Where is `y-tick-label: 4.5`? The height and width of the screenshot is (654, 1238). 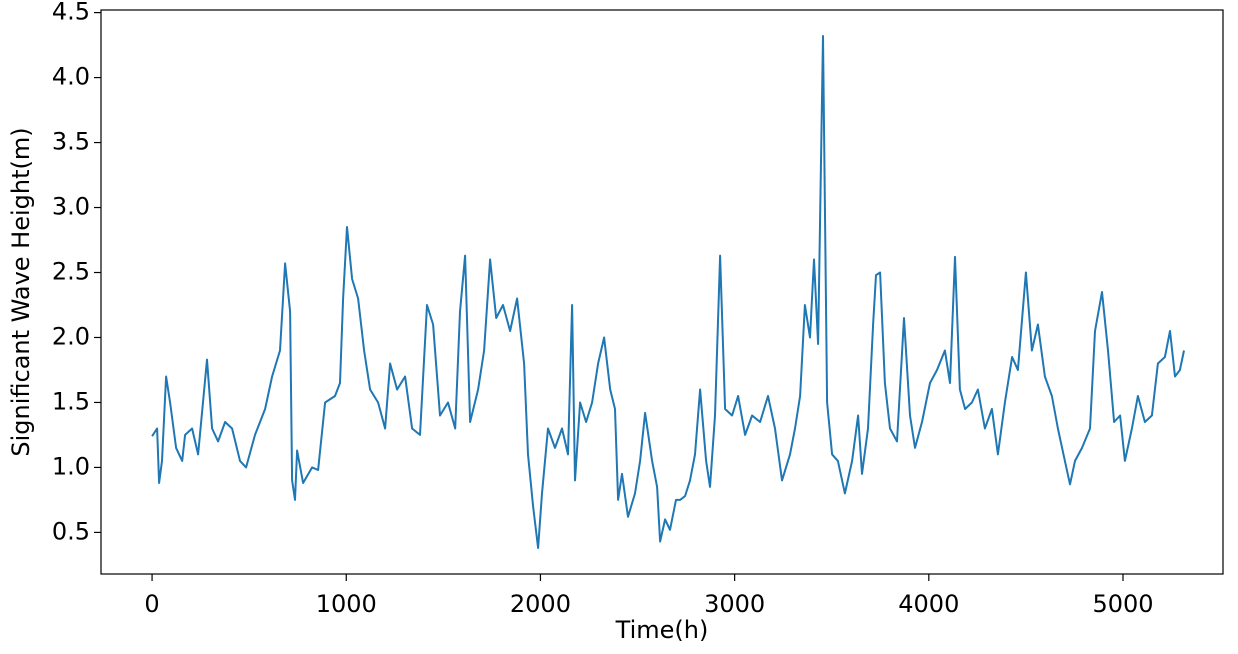
y-tick-label: 4.5 is located at coordinates (71, 13).